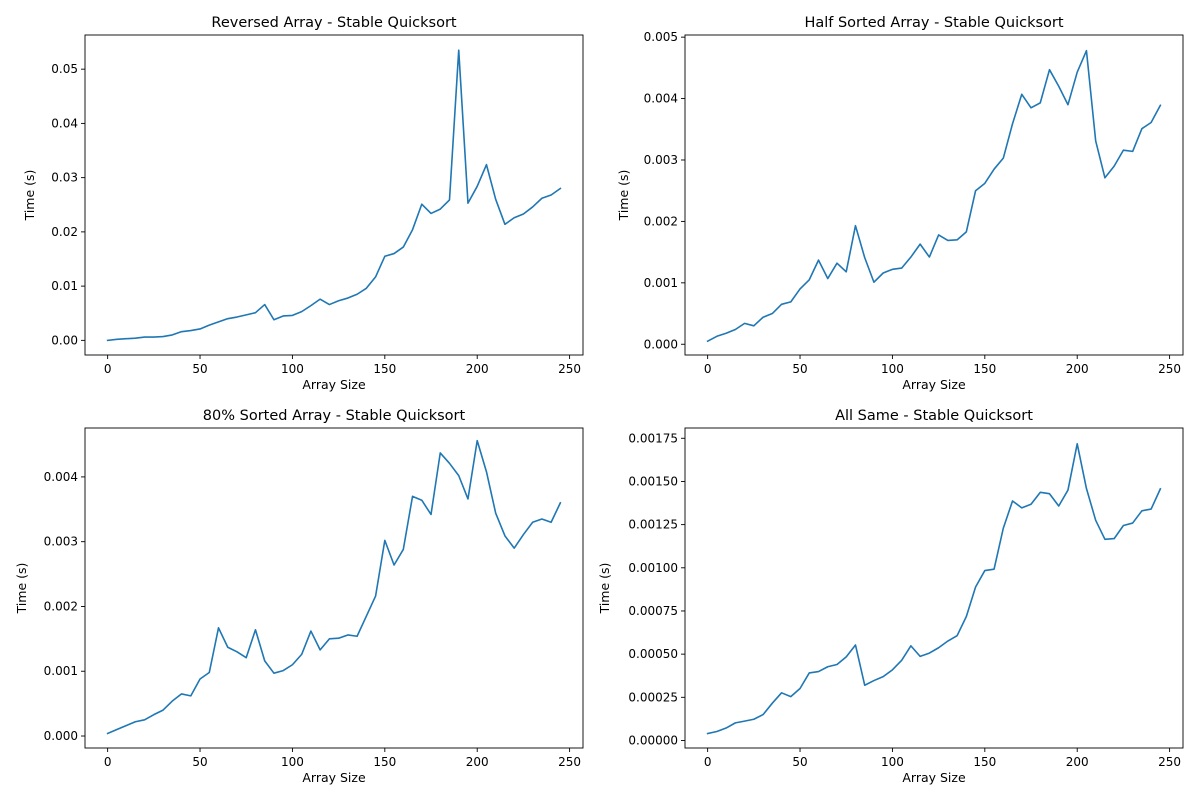  What do you see at coordinates (661, 37) in the screenshot?
I see `y-tick-label: 0.005` at bounding box center [661, 37].